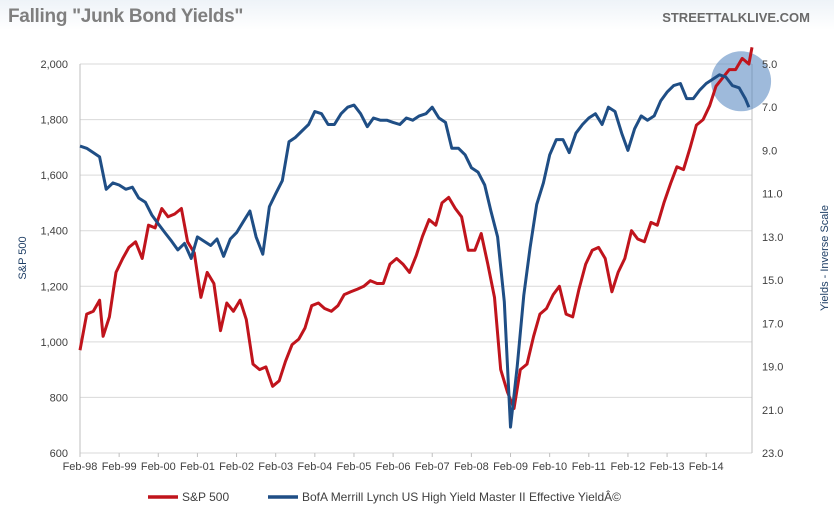  I want to click on x-tick-label: Feb-01, so click(197, 467).